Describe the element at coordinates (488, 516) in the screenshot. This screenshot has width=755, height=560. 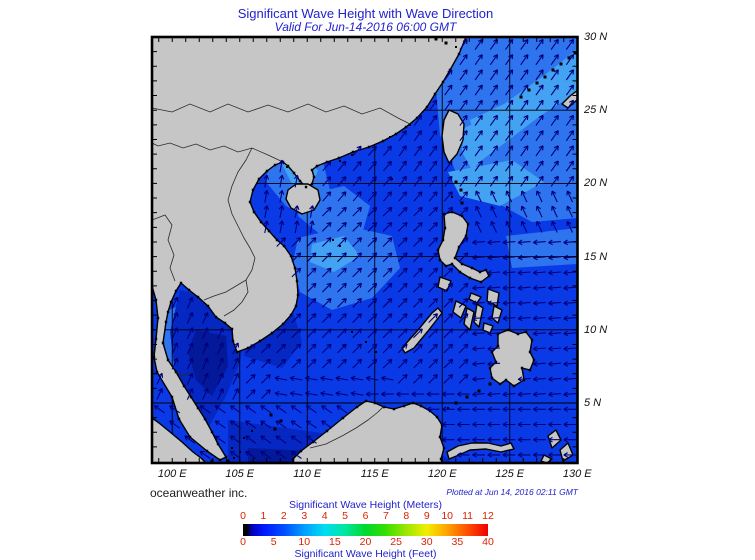
I see `meters-tick: 12` at that location.